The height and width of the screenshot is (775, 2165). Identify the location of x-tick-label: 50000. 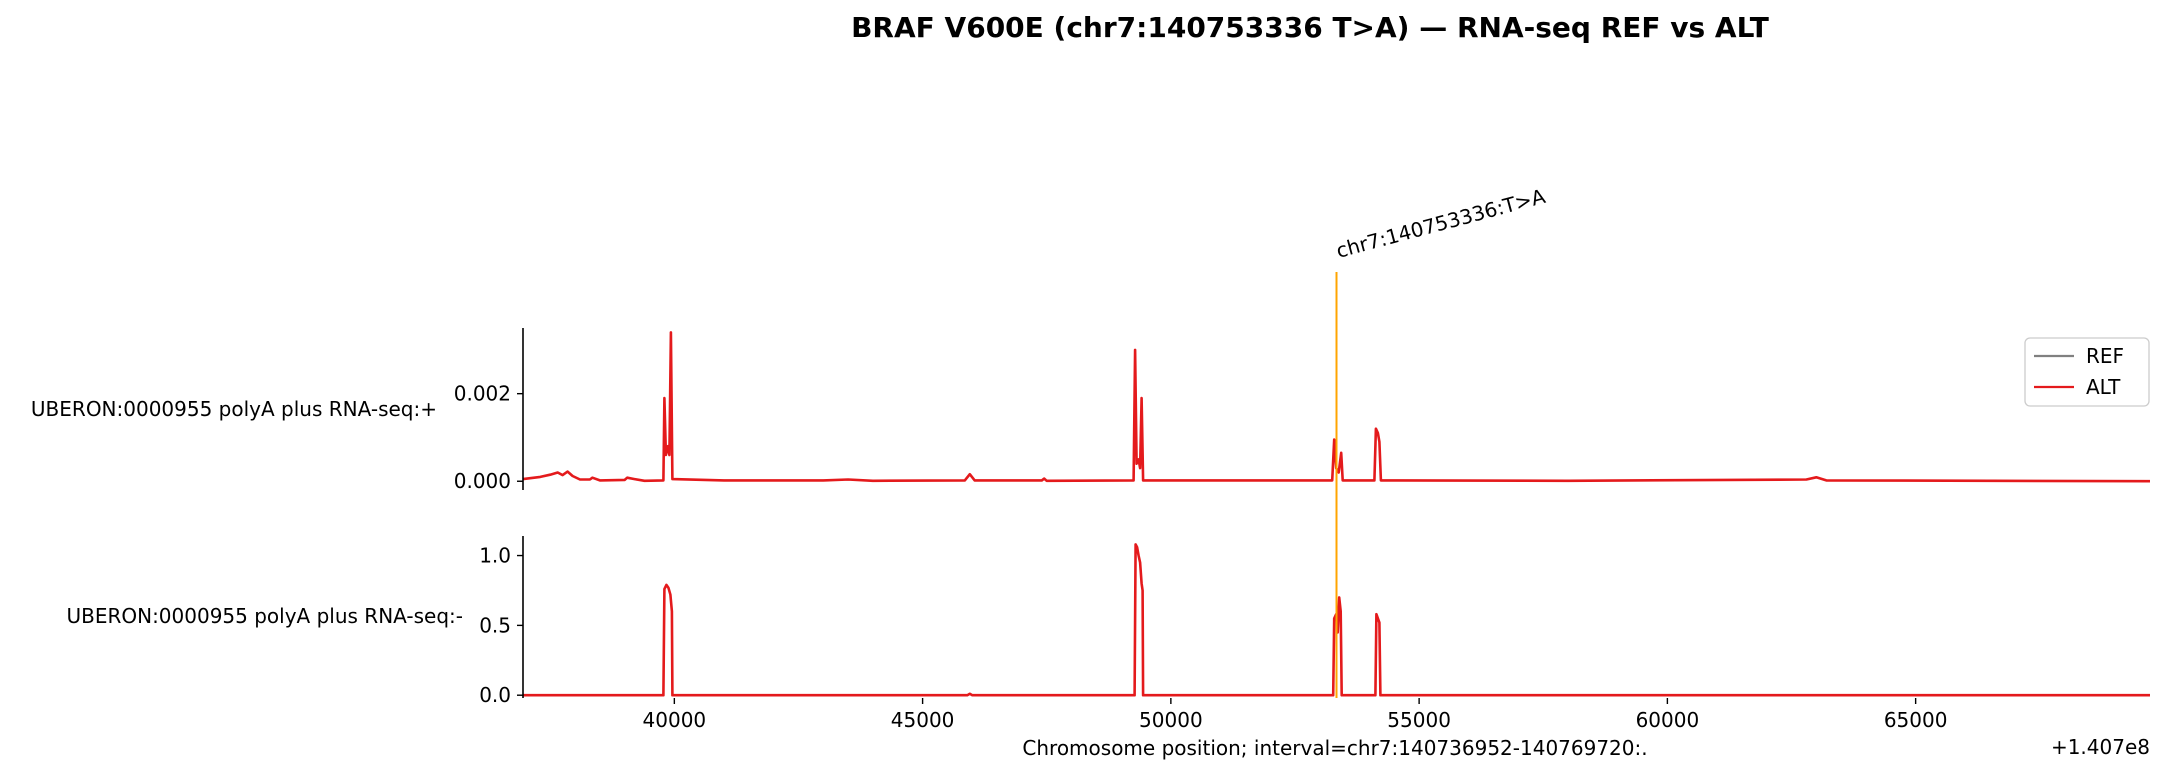
(1171, 720).